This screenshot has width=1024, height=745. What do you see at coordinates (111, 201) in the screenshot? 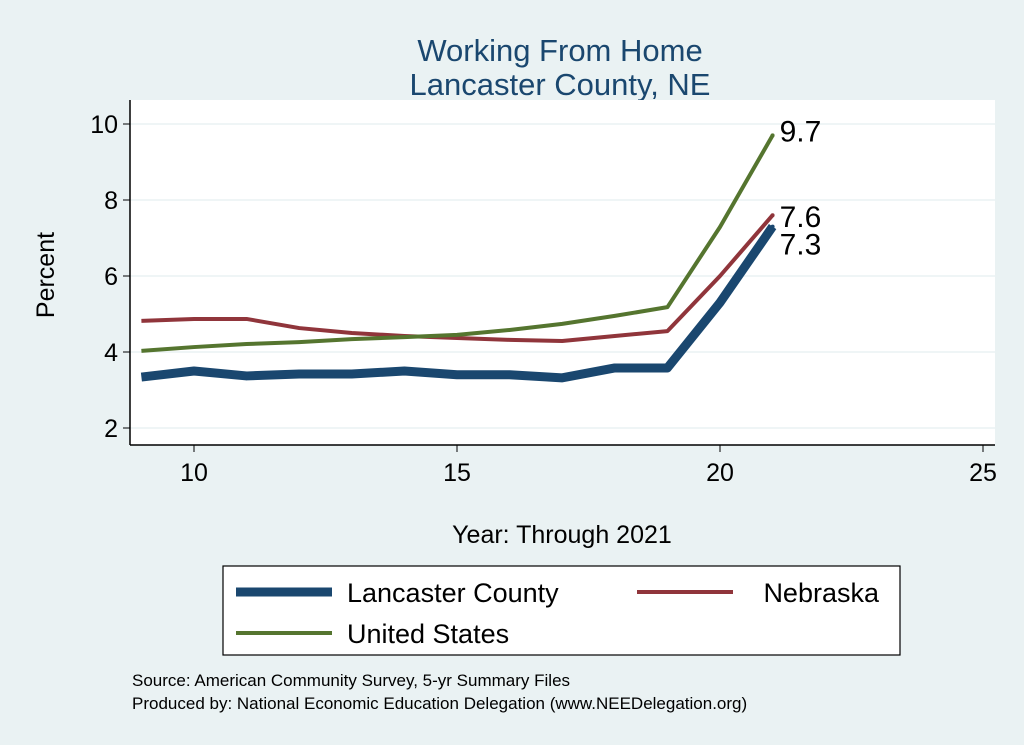
I see `y-tick-label: 8` at bounding box center [111, 201].